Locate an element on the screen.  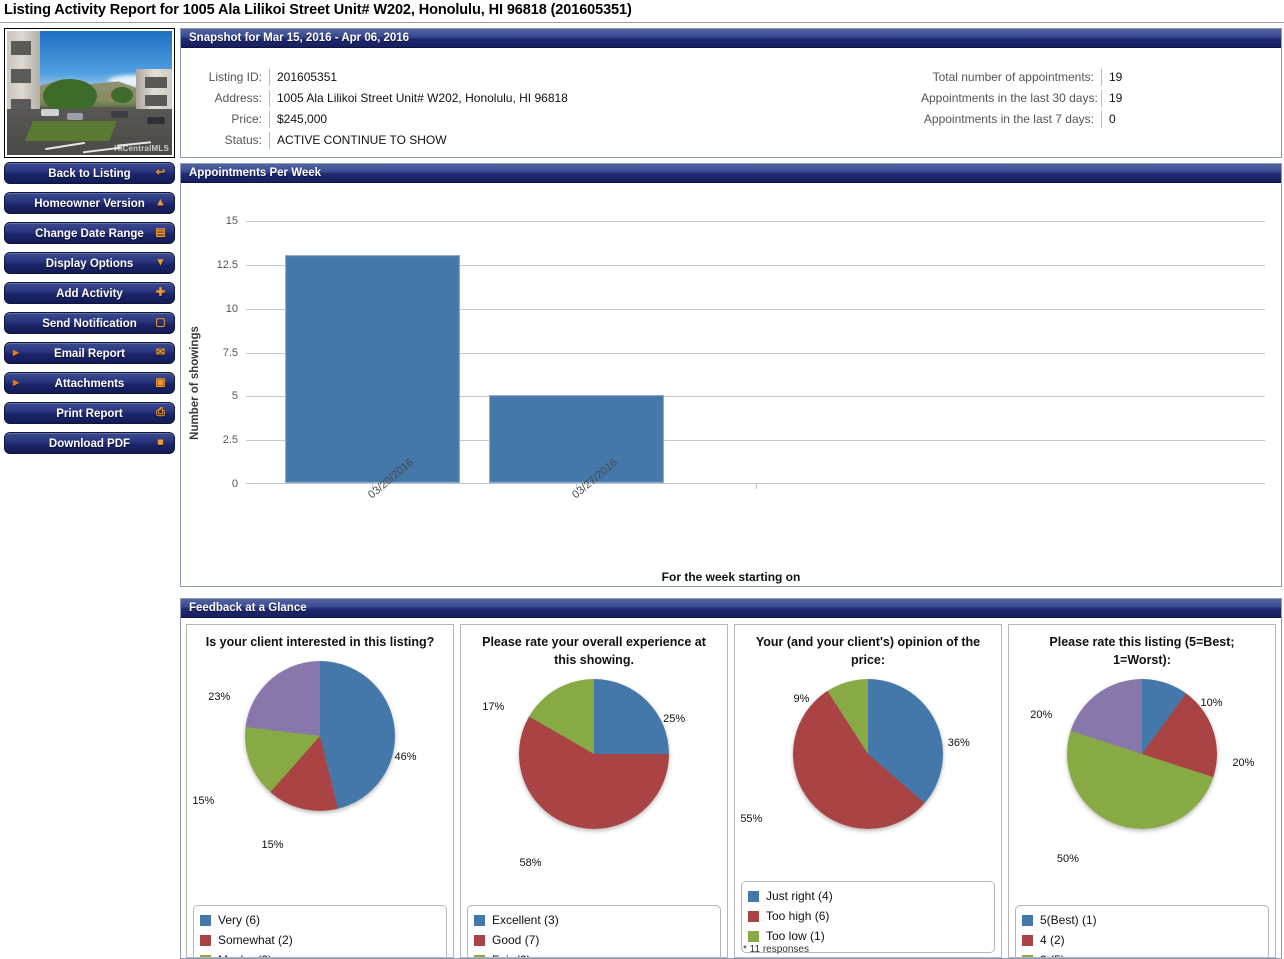
printer-icon: ⎙ is located at coordinates (160, 412).